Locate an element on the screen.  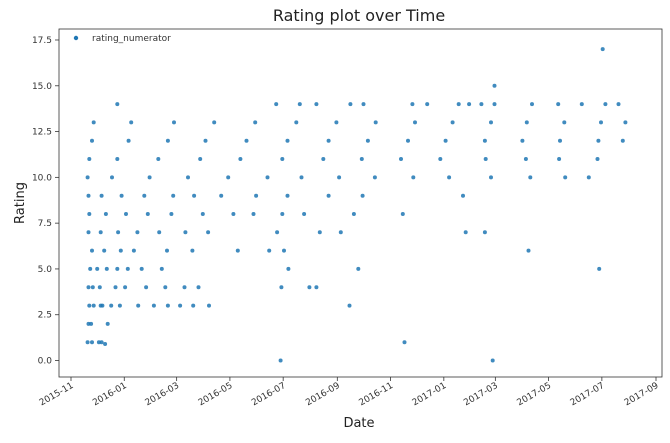
chart-title: Rating plot over Time is located at coordinates (359, 15).